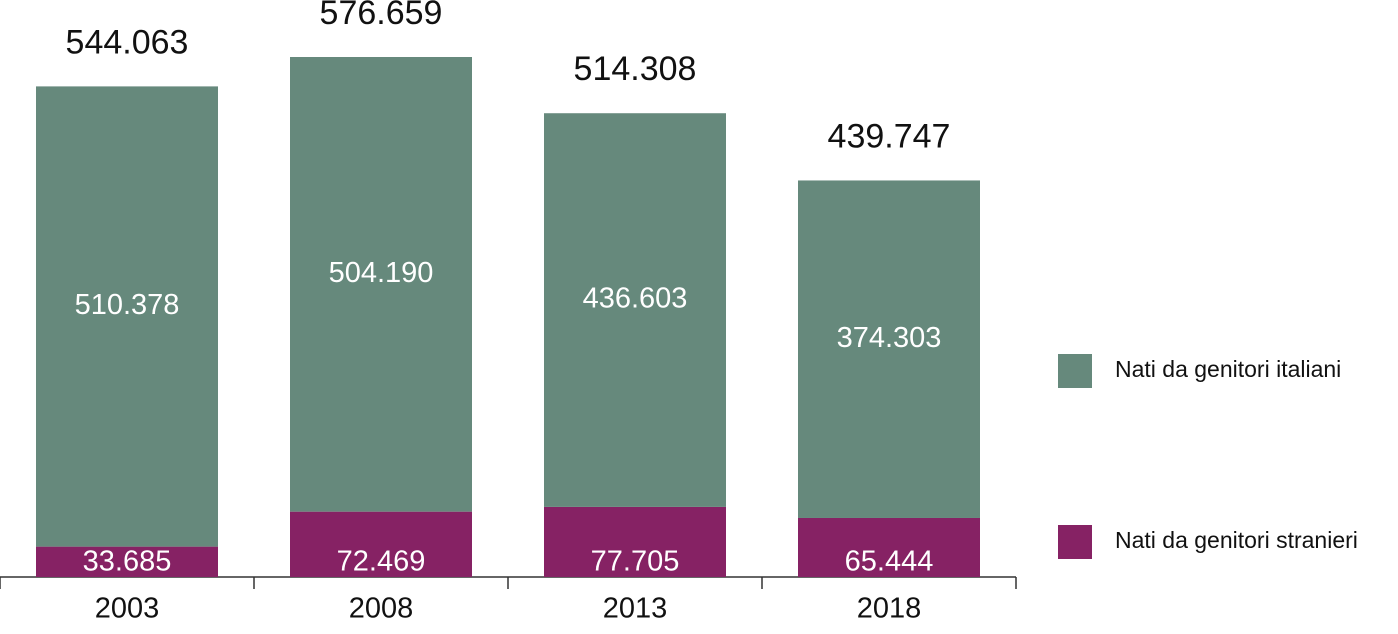  I want to click on value-label: 374.303, so click(889, 338).